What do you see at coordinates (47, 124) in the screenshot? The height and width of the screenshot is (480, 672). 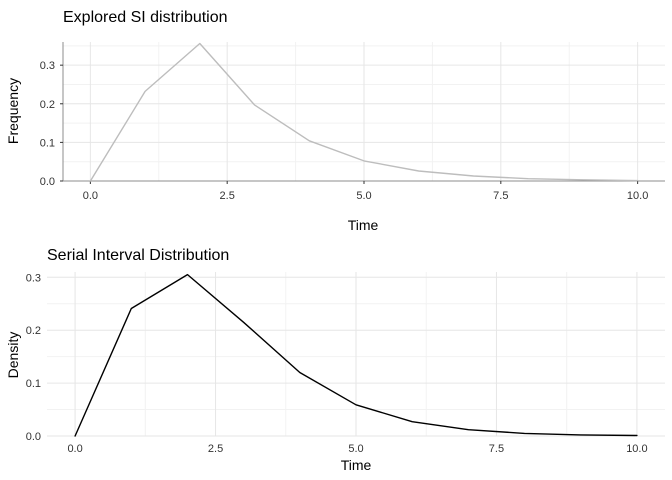 I see `p0-y-tick-labels: 0.0 0.1 0.2 0.3` at bounding box center [47, 124].